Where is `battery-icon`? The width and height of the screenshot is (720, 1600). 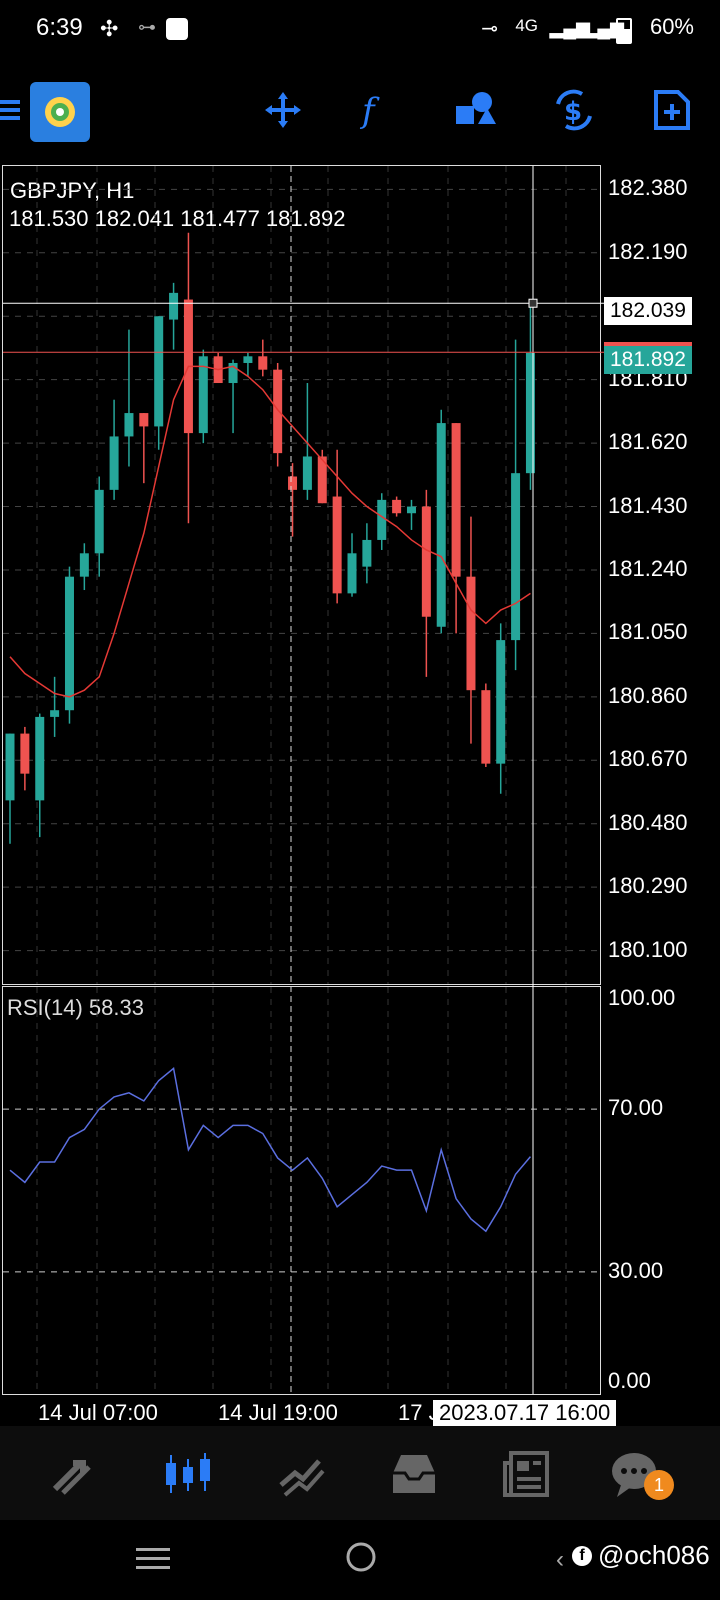 battery-icon is located at coordinates (624, 31).